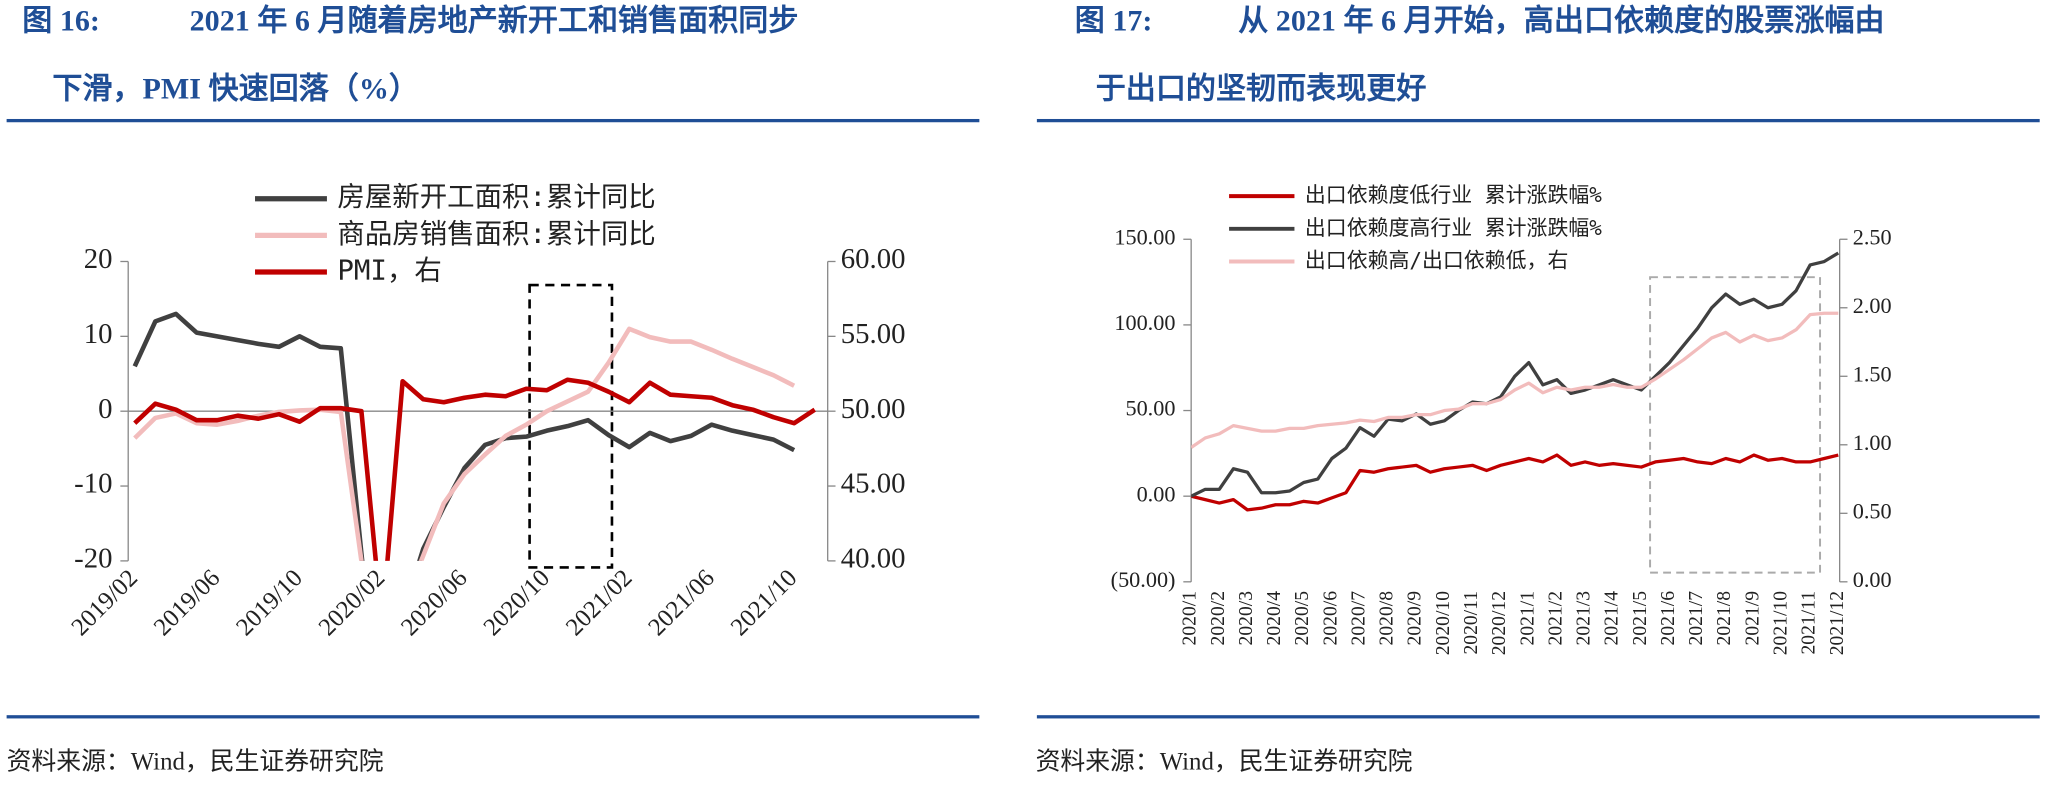 The width and height of the screenshot is (2045, 788). What do you see at coordinates (1246, 618) in the screenshot?
I see `x-tick-label: 2020/3` at bounding box center [1246, 618].